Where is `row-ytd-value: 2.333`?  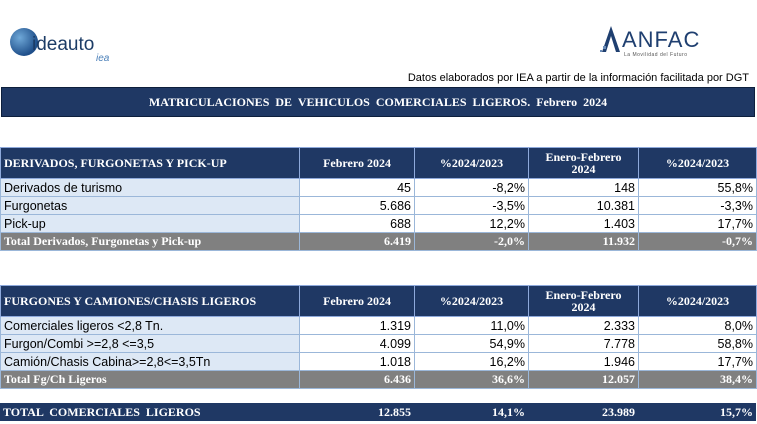 row-ytd-value: 2.333 is located at coordinates (583, 325).